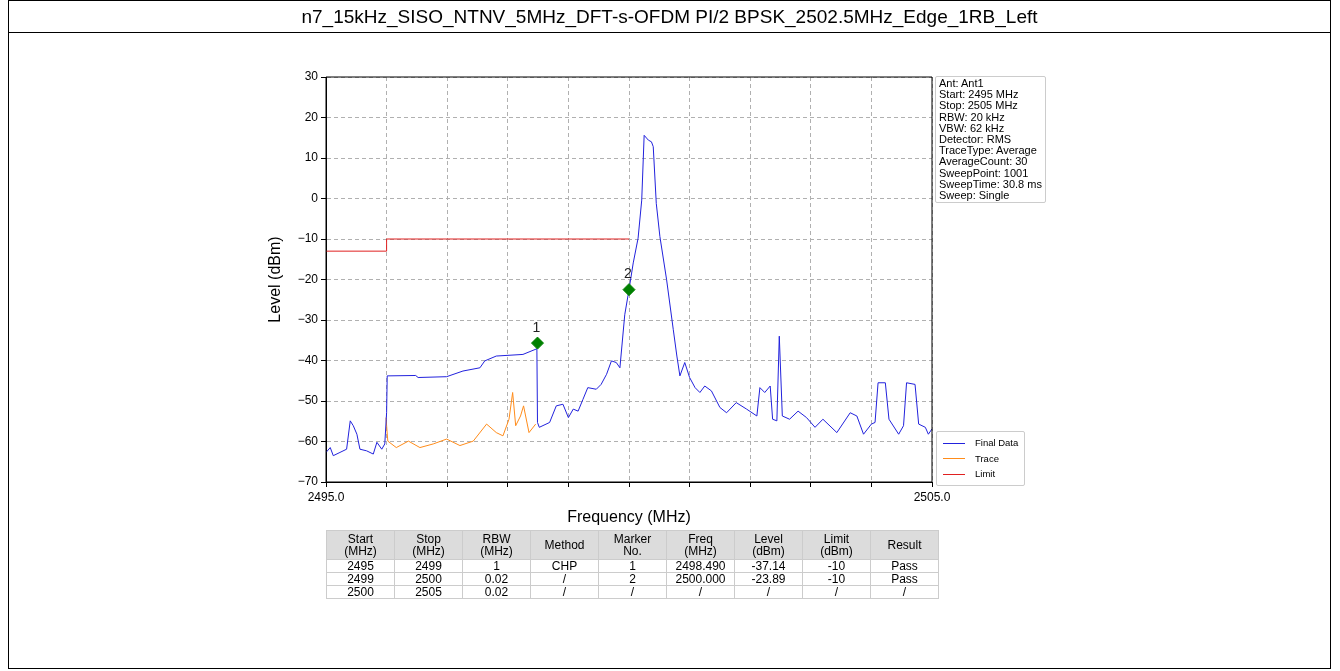 This screenshot has height=671, width=1340. Describe the element at coordinates (768, 545) in the screenshot. I see `category-label: Level (dBm)` at that location.